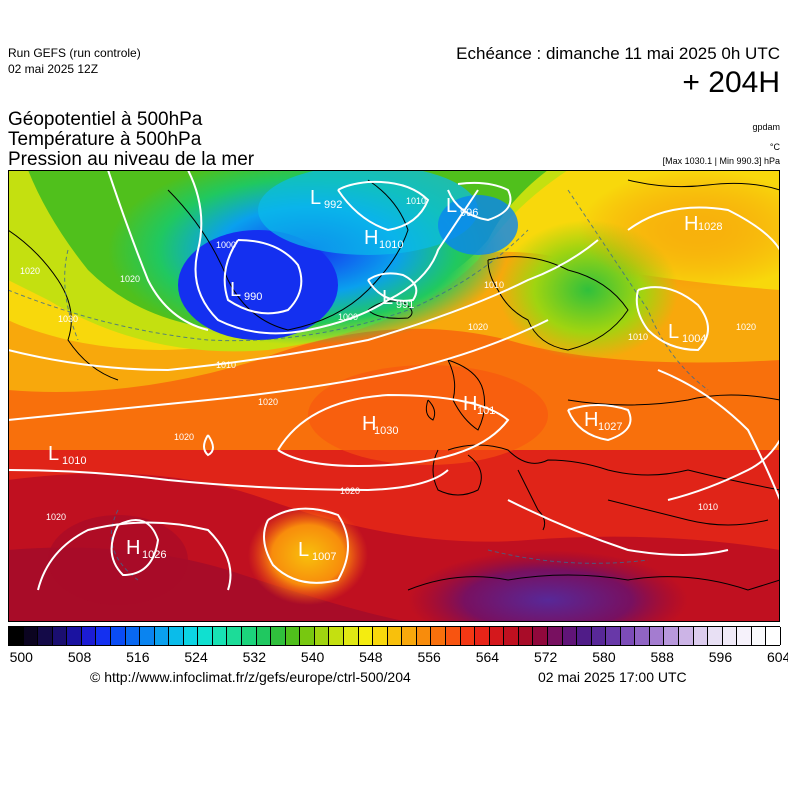 The height and width of the screenshot is (789, 788). I want to click on title-geopotential: Géopotentiel à 500hPa, so click(105, 119).